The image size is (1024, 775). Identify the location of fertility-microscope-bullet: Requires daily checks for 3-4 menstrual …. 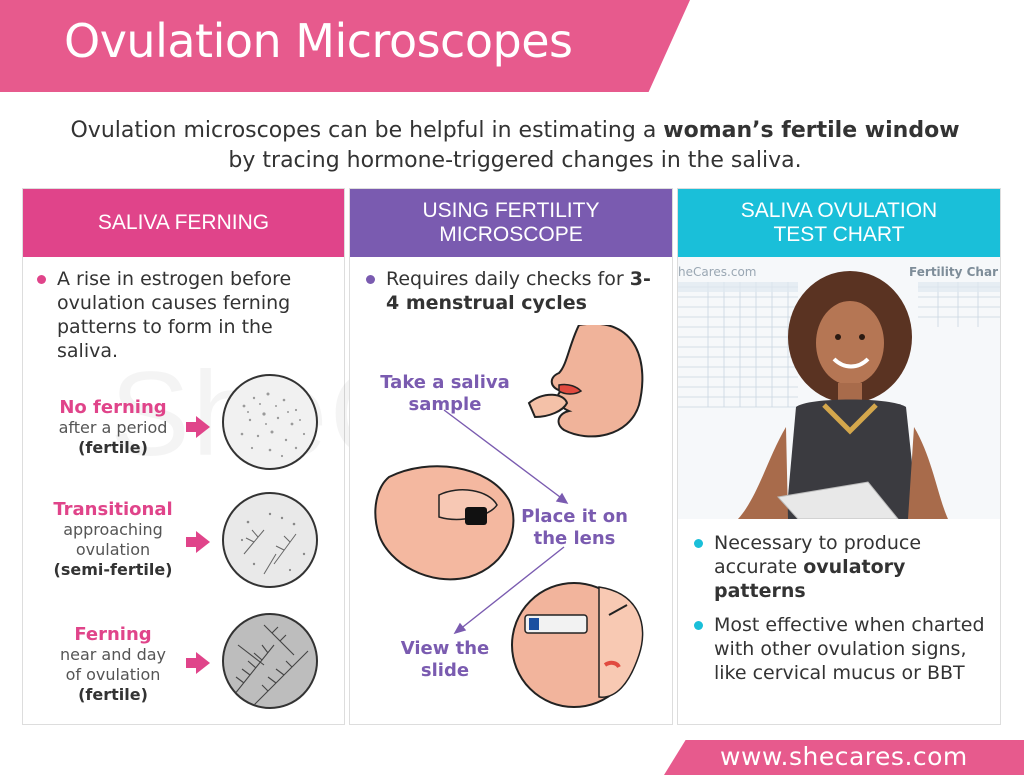
(511, 291).